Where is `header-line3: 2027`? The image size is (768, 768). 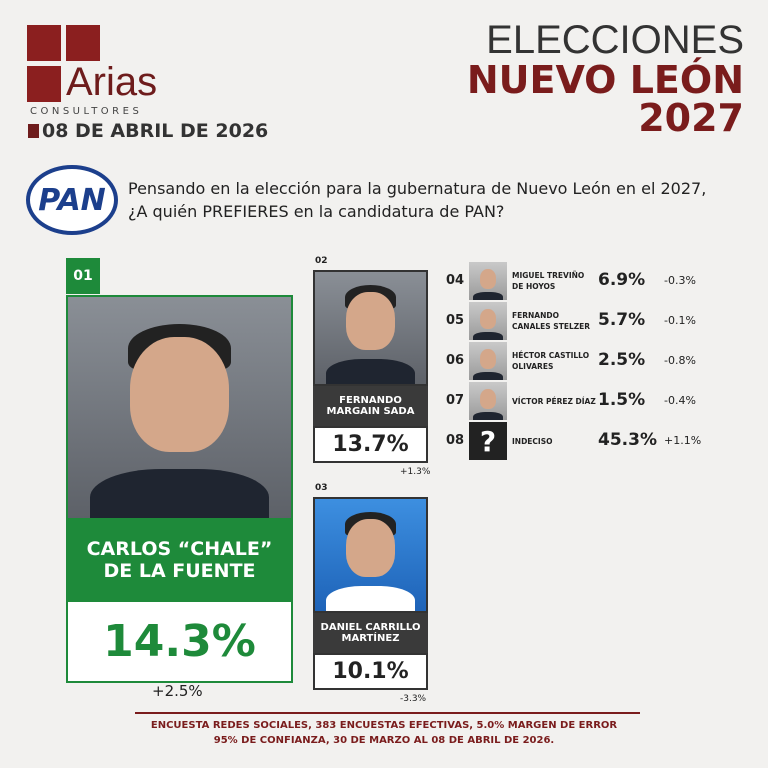 header-line3: 2027 is located at coordinates (691, 118).